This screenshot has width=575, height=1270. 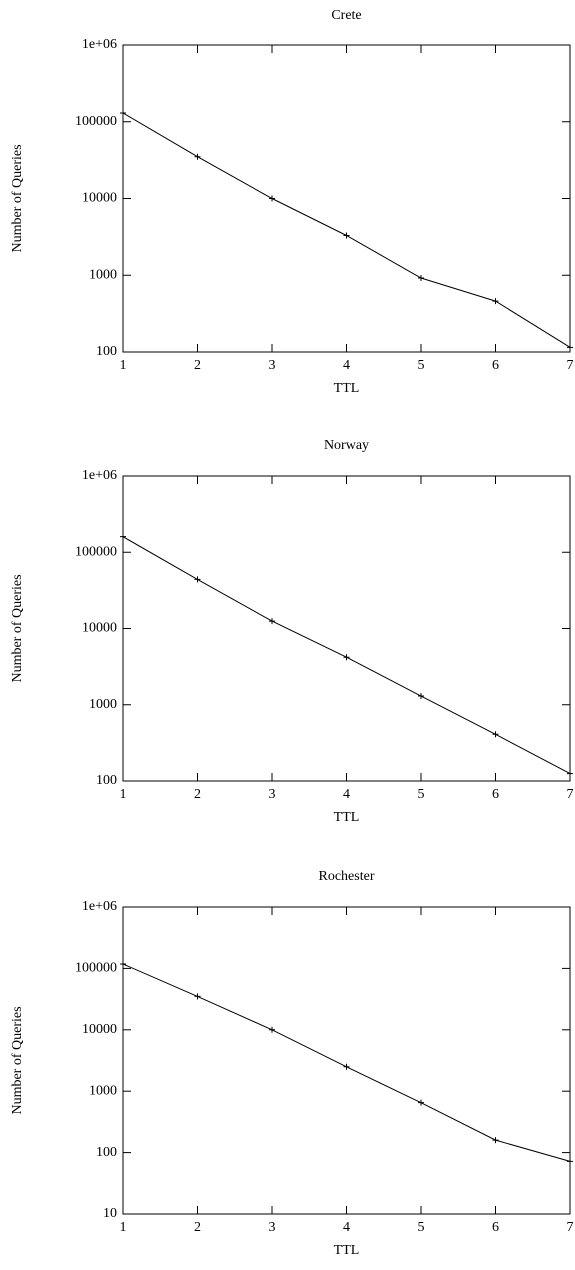 What do you see at coordinates (110, 1213) in the screenshot?
I see `y-tick-label: 10` at bounding box center [110, 1213].